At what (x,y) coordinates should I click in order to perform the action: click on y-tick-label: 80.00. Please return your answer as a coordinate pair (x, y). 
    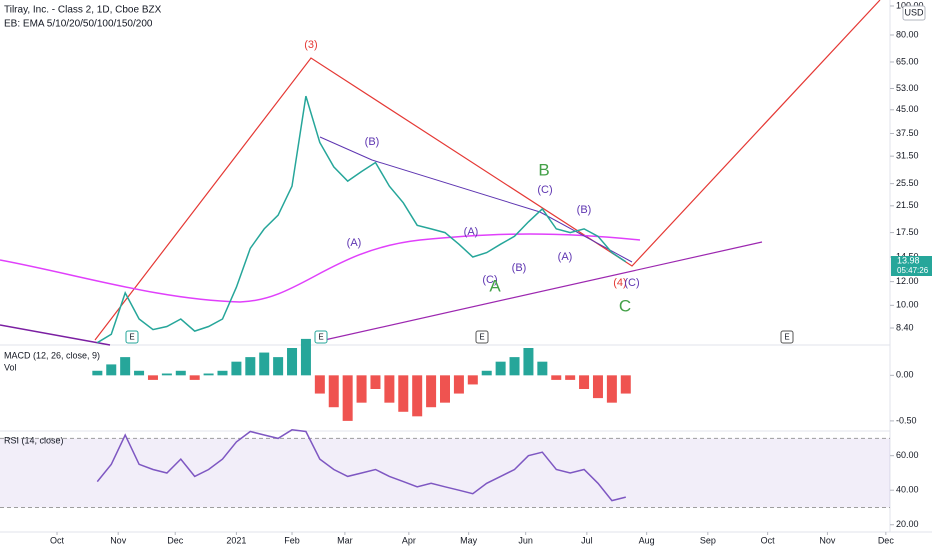
    Looking at the image, I should click on (907, 34).